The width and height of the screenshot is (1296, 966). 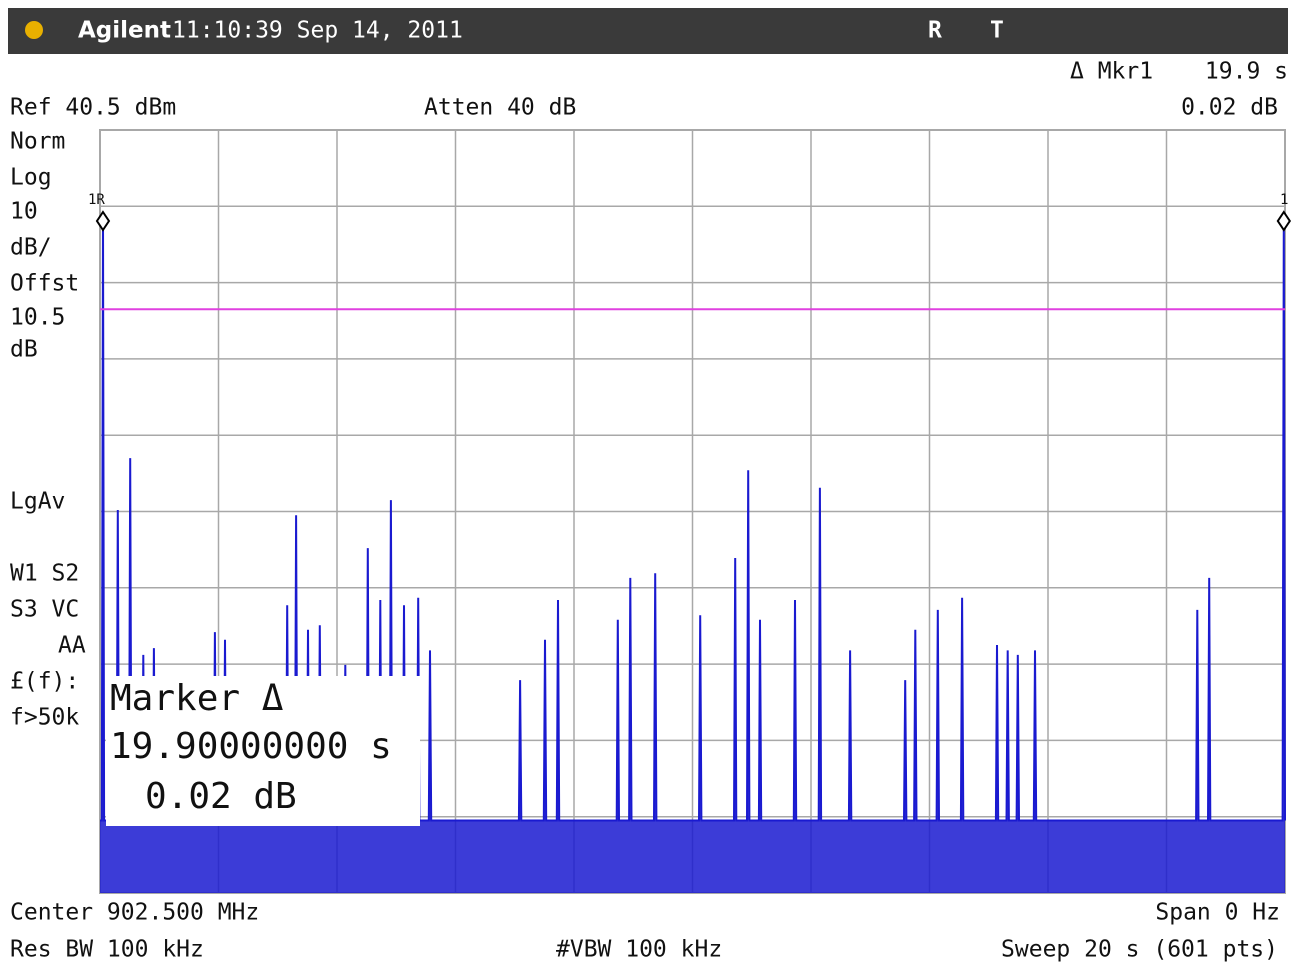 What do you see at coordinates (997, 31) in the screenshot?
I see `flag-t: T` at bounding box center [997, 31].